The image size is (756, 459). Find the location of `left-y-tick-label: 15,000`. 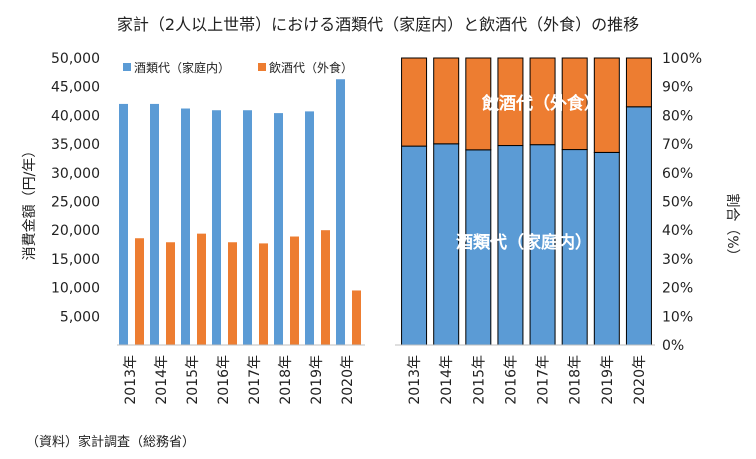

left-y-tick-label: 15,000 is located at coordinates (75, 260).